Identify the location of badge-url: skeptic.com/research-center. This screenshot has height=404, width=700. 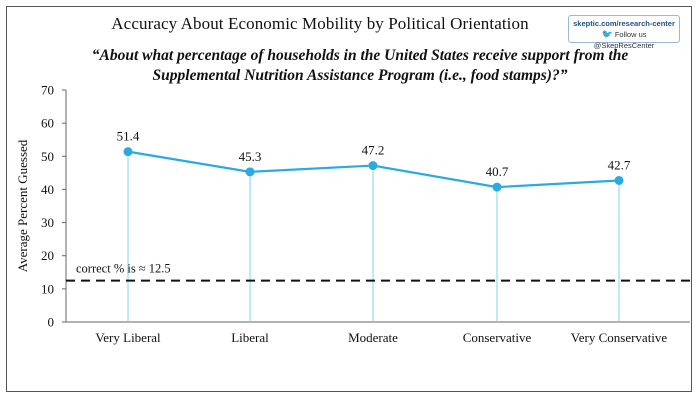
(624, 23).